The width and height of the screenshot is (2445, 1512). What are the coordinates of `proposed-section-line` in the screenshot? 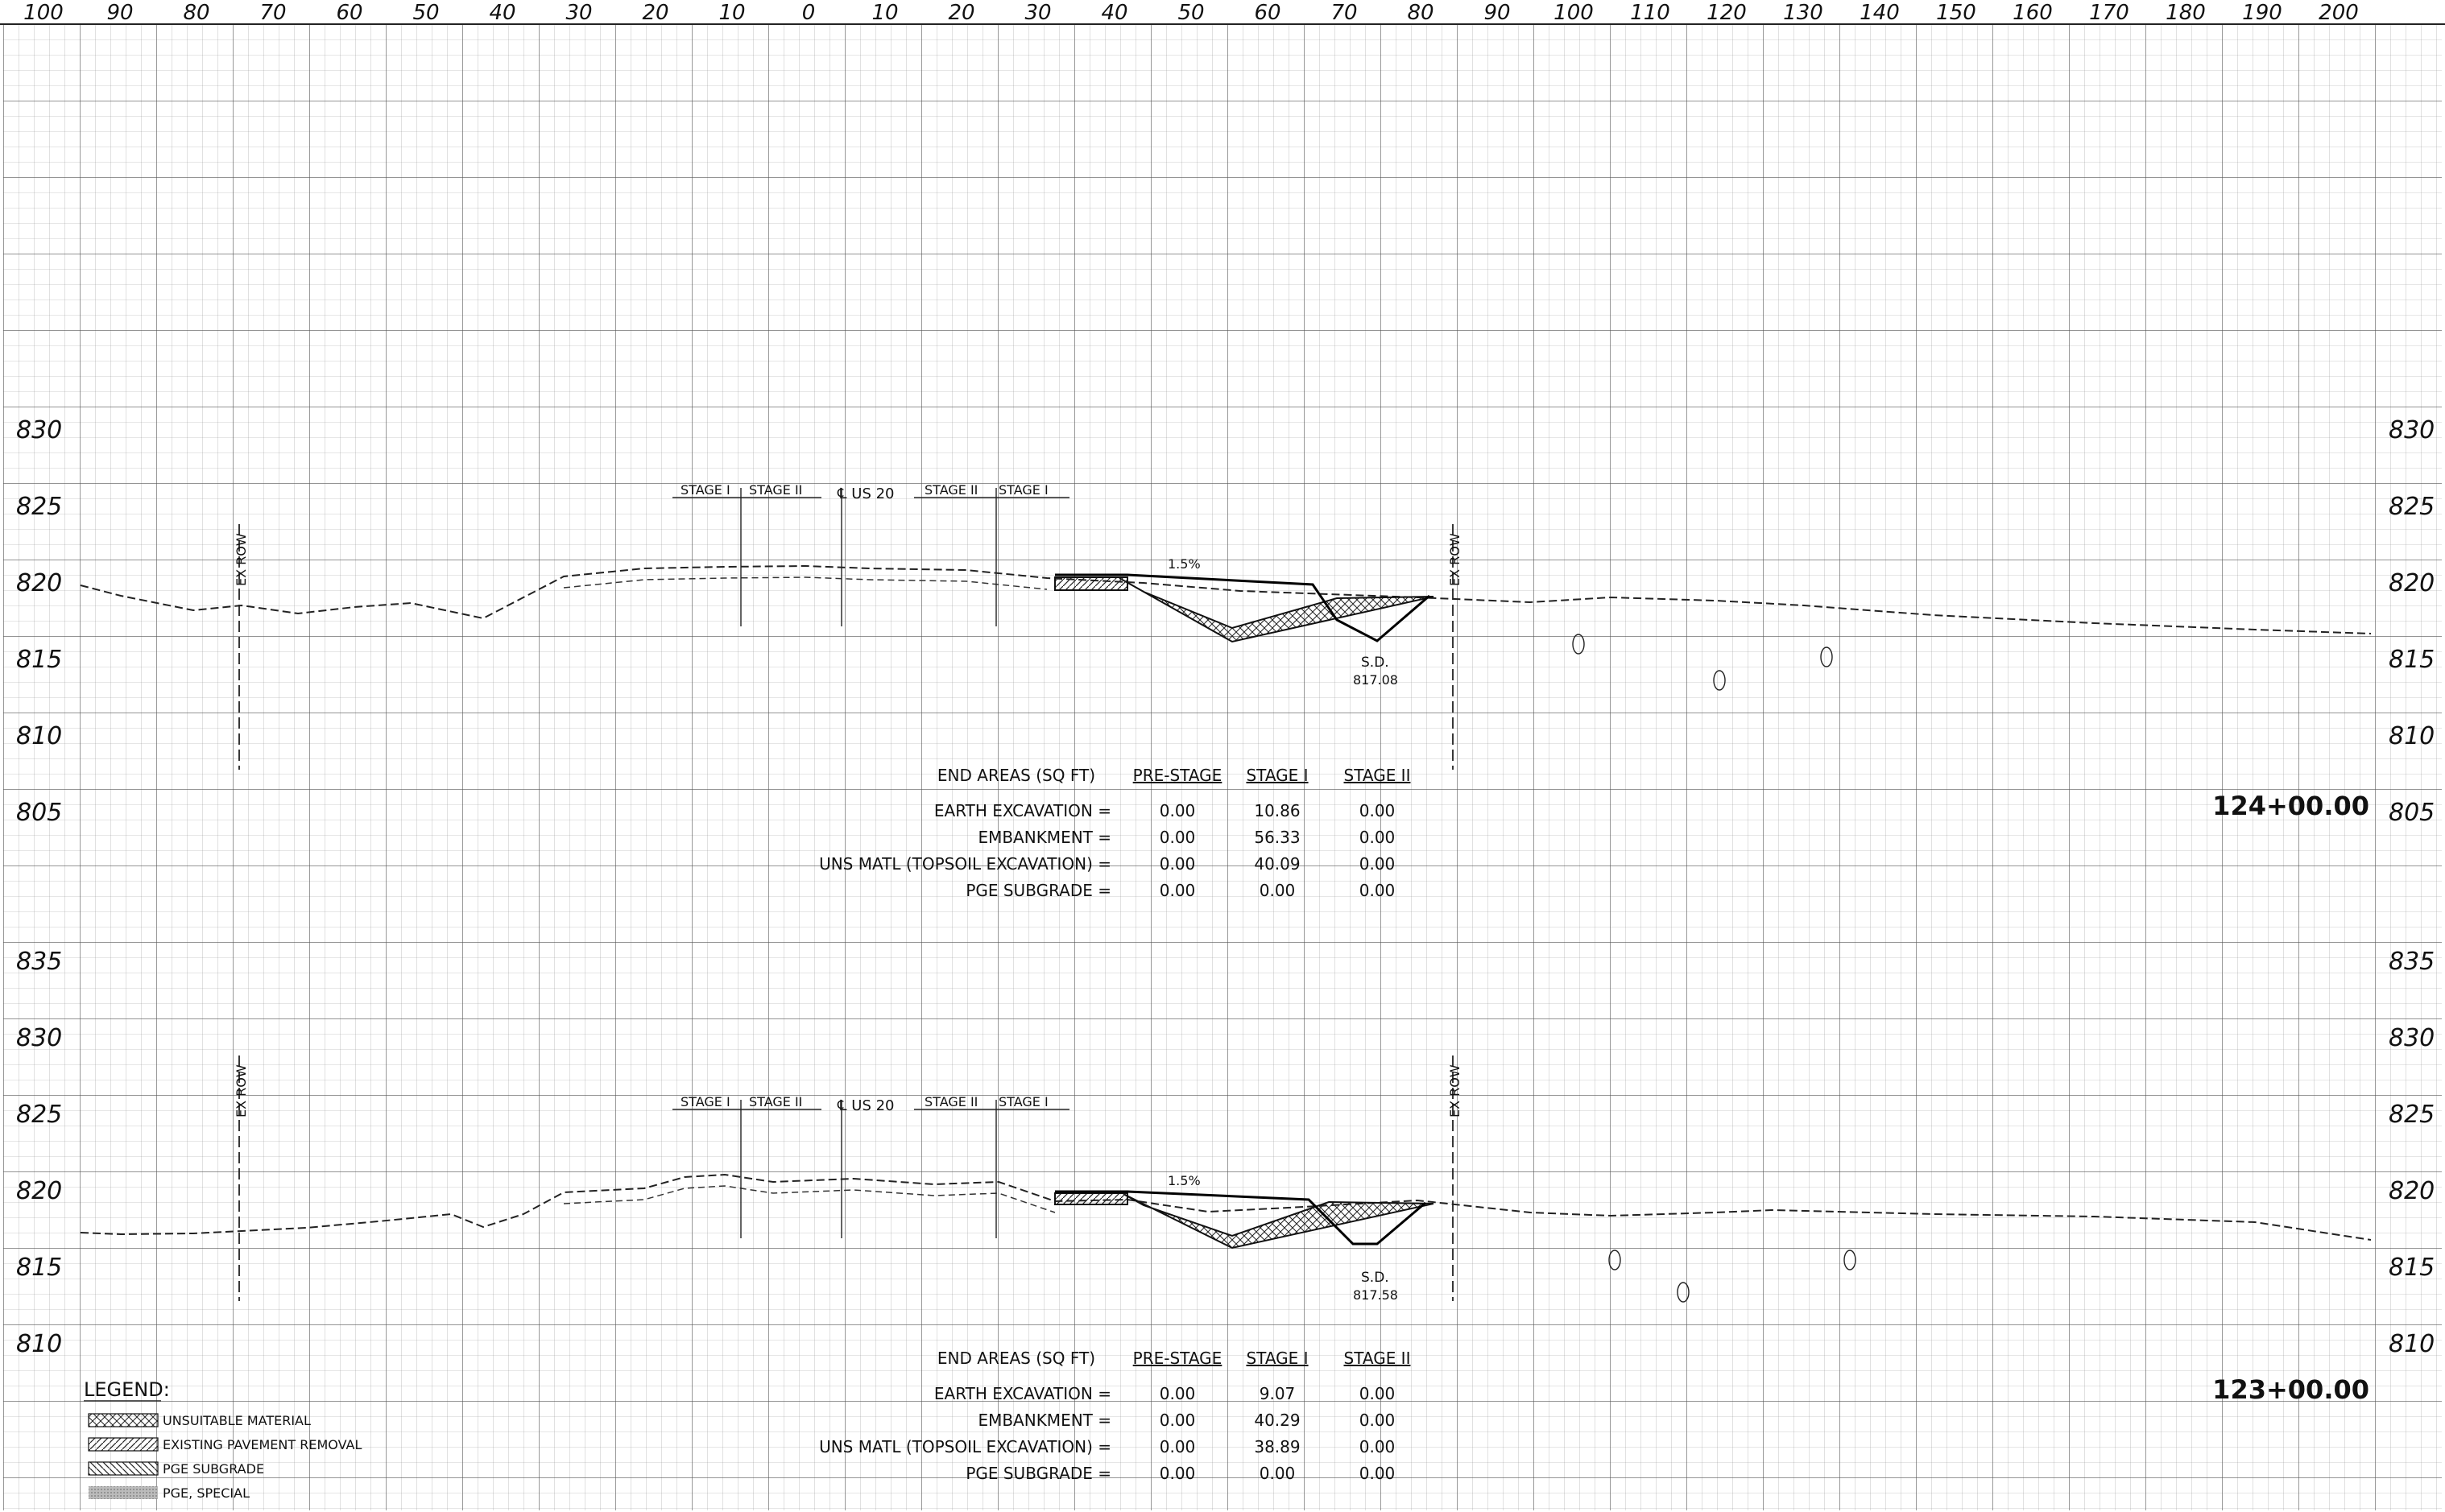 It's located at (1242, 607).